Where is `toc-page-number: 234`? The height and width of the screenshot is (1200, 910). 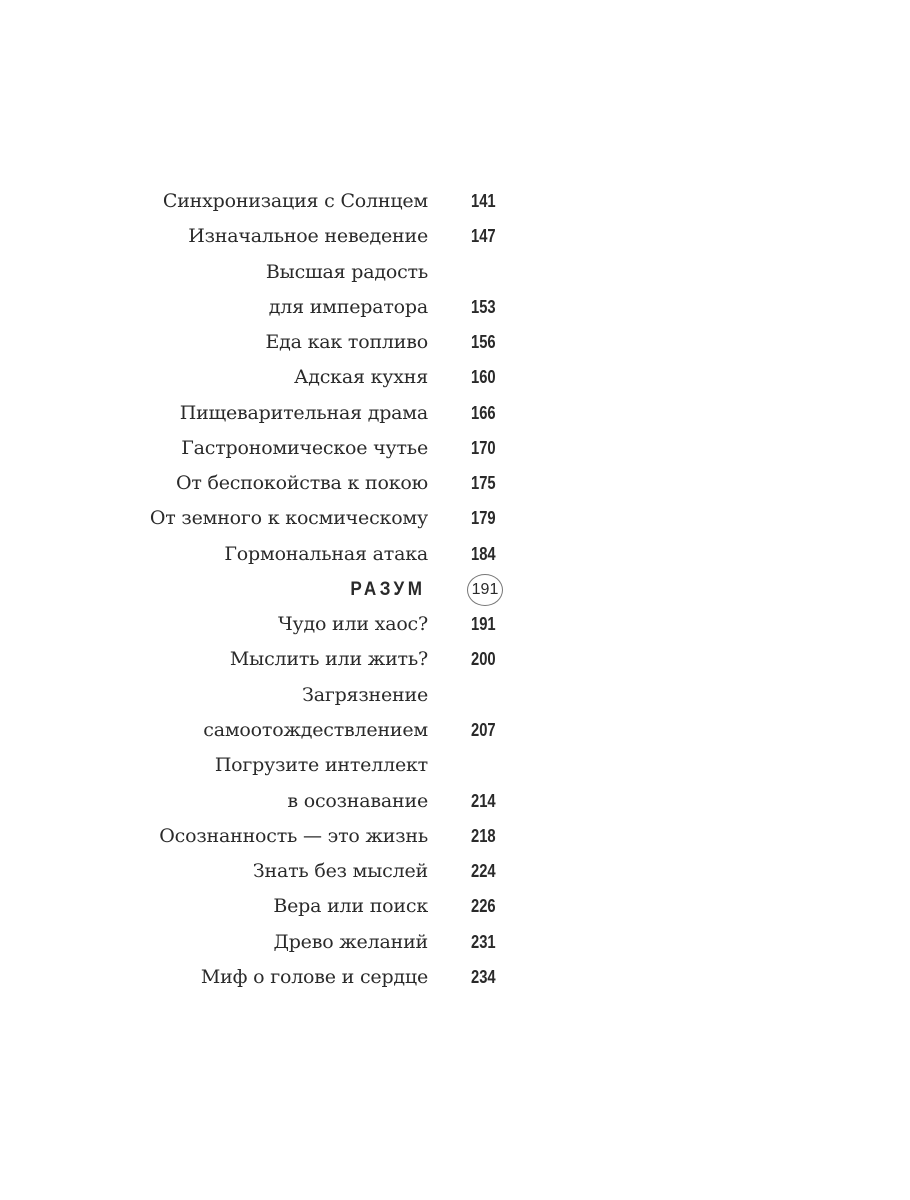 toc-page-number: 234 is located at coordinates (483, 976).